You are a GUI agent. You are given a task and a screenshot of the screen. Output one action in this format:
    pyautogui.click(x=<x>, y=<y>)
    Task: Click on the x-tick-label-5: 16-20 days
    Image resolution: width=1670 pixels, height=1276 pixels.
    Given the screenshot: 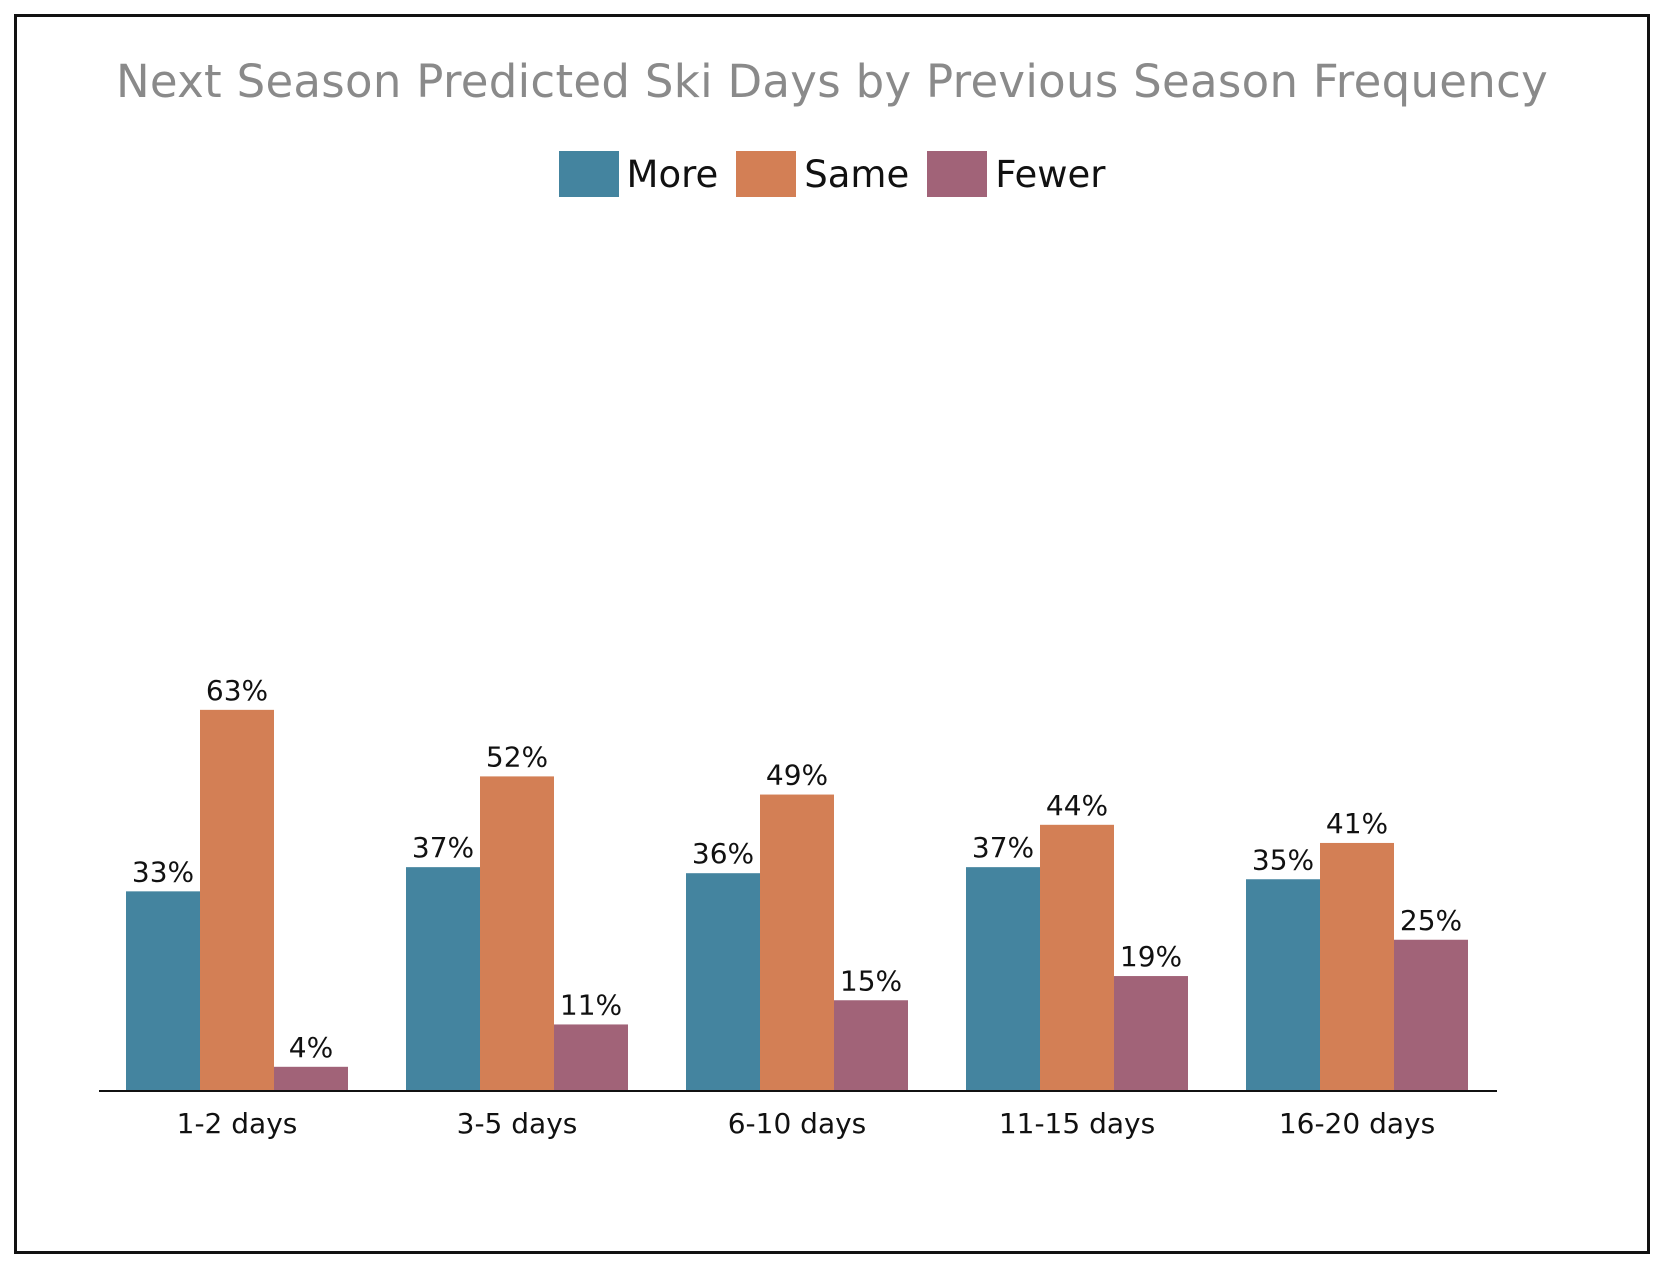 What is the action you would take?
    pyautogui.click(x=1357, y=1123)
    